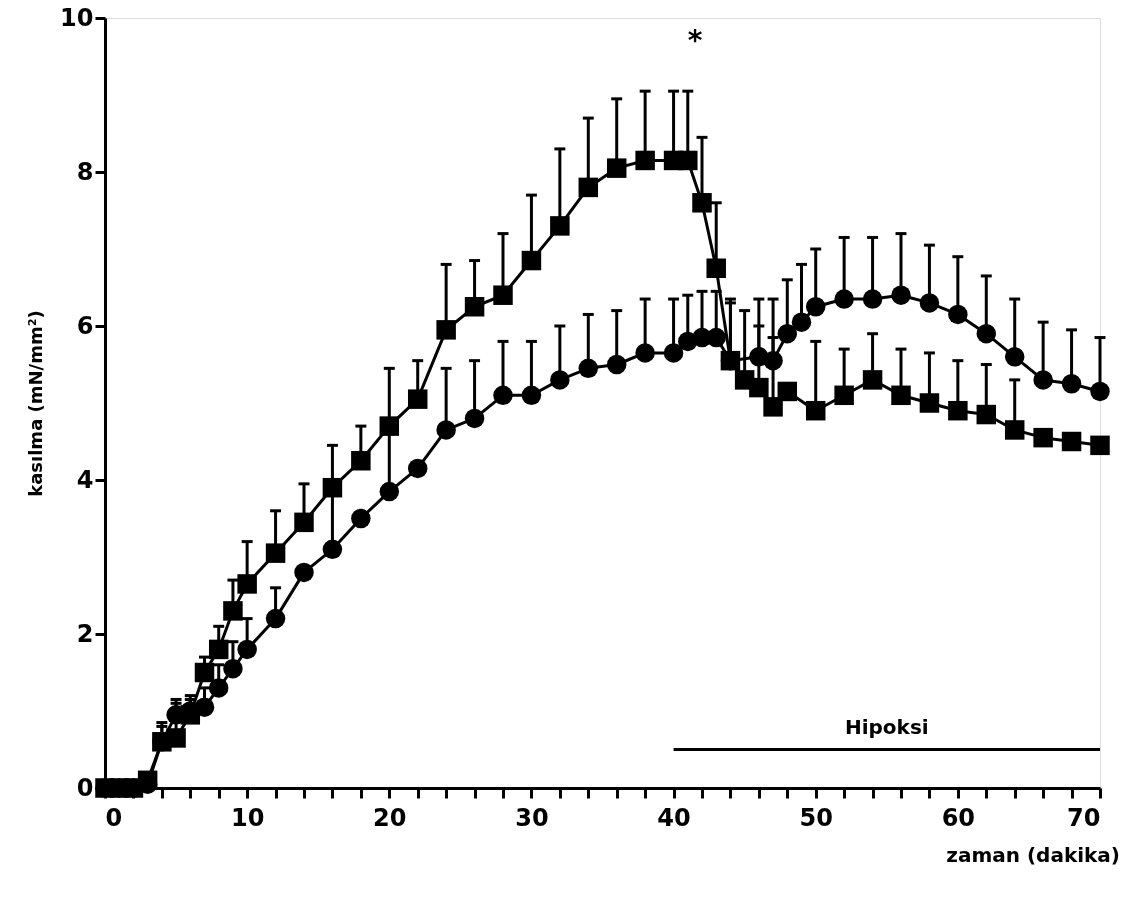 Image resolution: width=1137 pixels, height=911 pixels. Describe the element at coordinates (390, 817) in the screenshot. I see `x-tick-label: 20` at that location.